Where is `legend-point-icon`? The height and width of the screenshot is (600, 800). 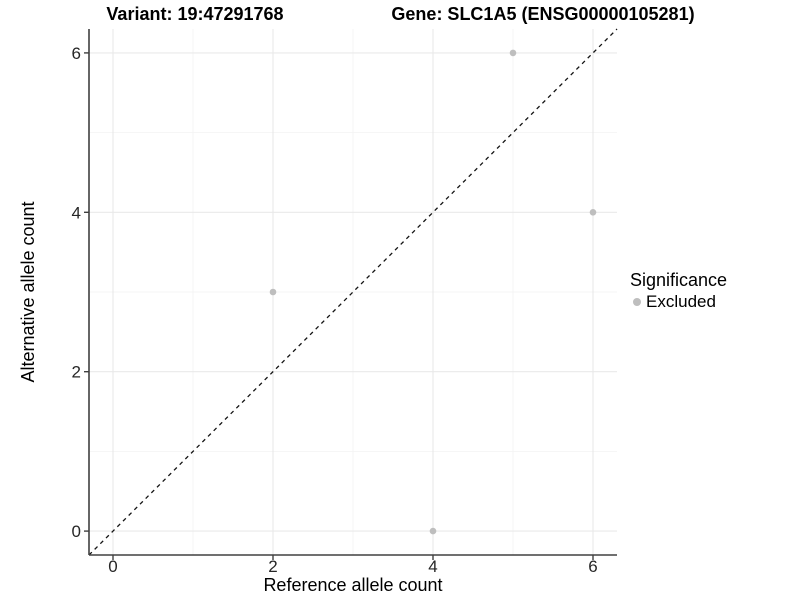 legend-point-icon is located at coordinates (637, 301).